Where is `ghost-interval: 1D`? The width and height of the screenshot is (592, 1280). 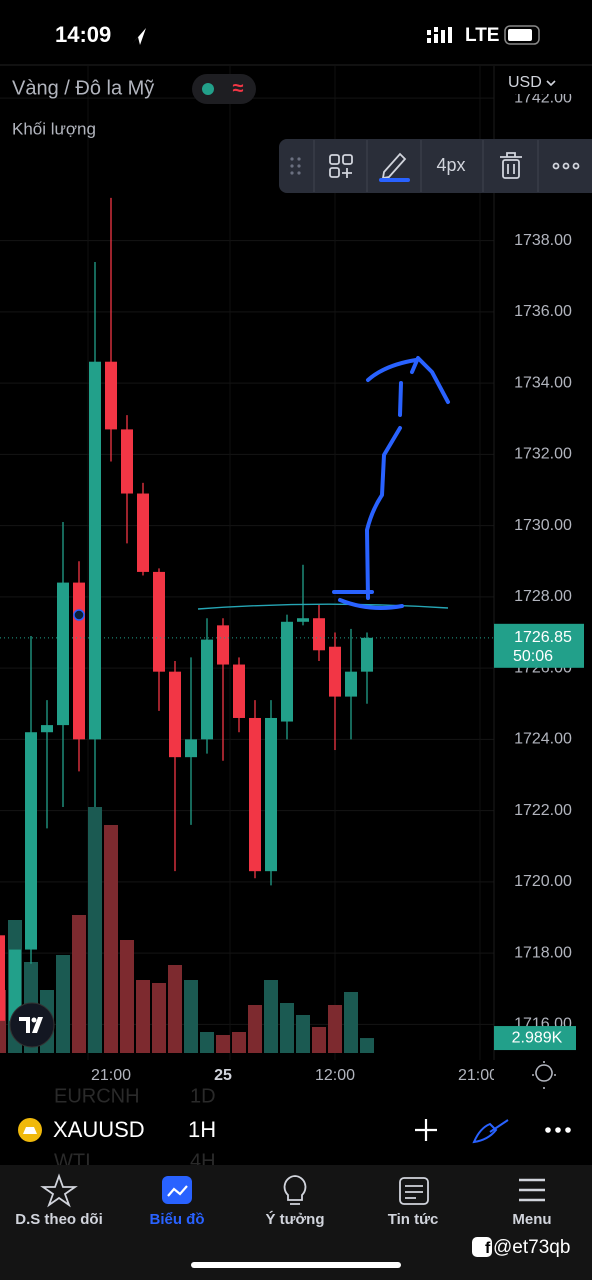
ghost-interval: 1D is located at coordinates (203, 1096).